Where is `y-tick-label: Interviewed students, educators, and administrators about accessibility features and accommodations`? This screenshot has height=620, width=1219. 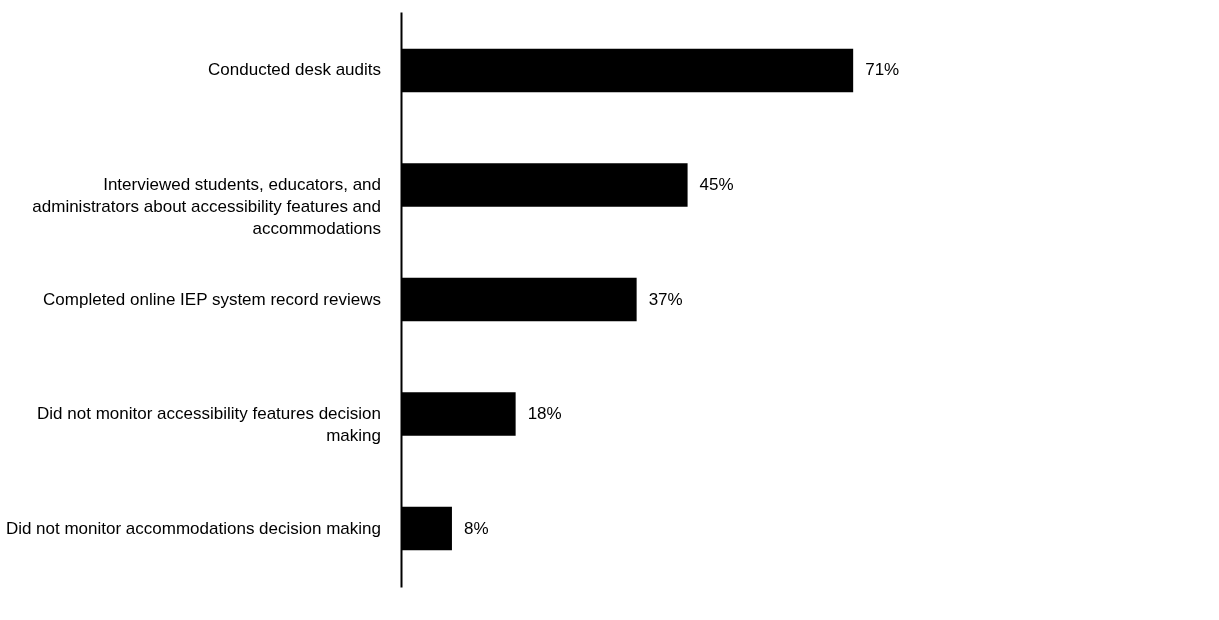 y-tick-label: Interviewed students, educators, and administrators about accessibility features and accommodations is located at coordinates (206, 206).